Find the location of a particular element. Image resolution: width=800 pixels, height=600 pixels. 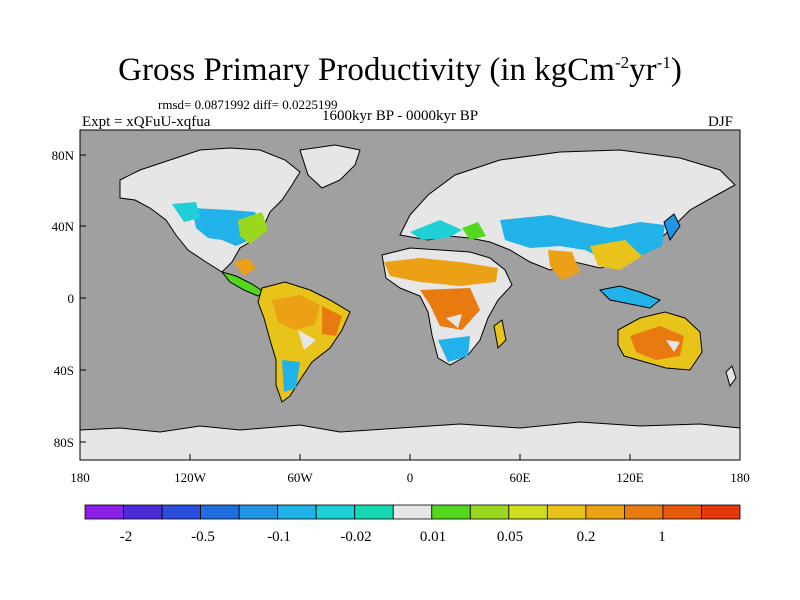

period-label: 1600kyr BP - 0000kyr BP is located at coordinates (400, 116).